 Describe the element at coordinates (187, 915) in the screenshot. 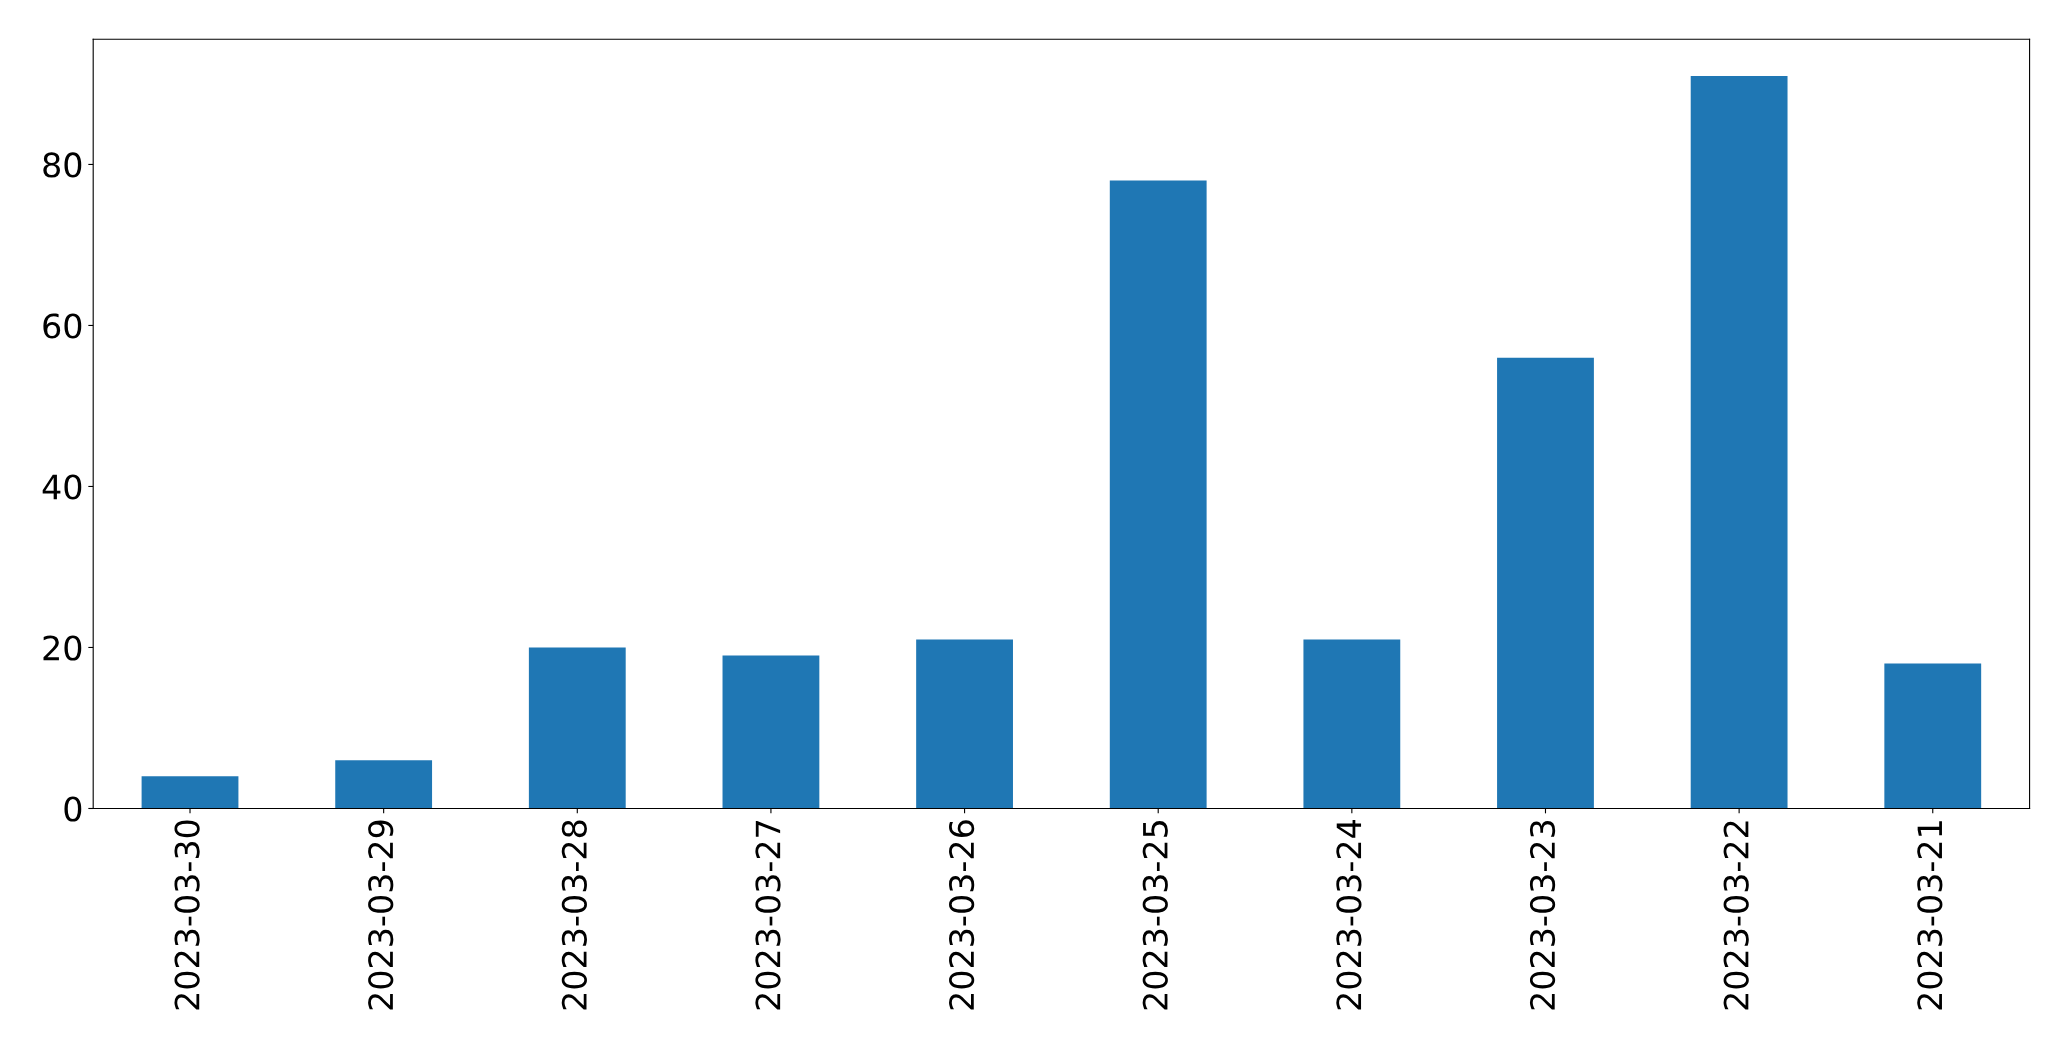

I see `x-tick-label: 2023-03-30` at that location.